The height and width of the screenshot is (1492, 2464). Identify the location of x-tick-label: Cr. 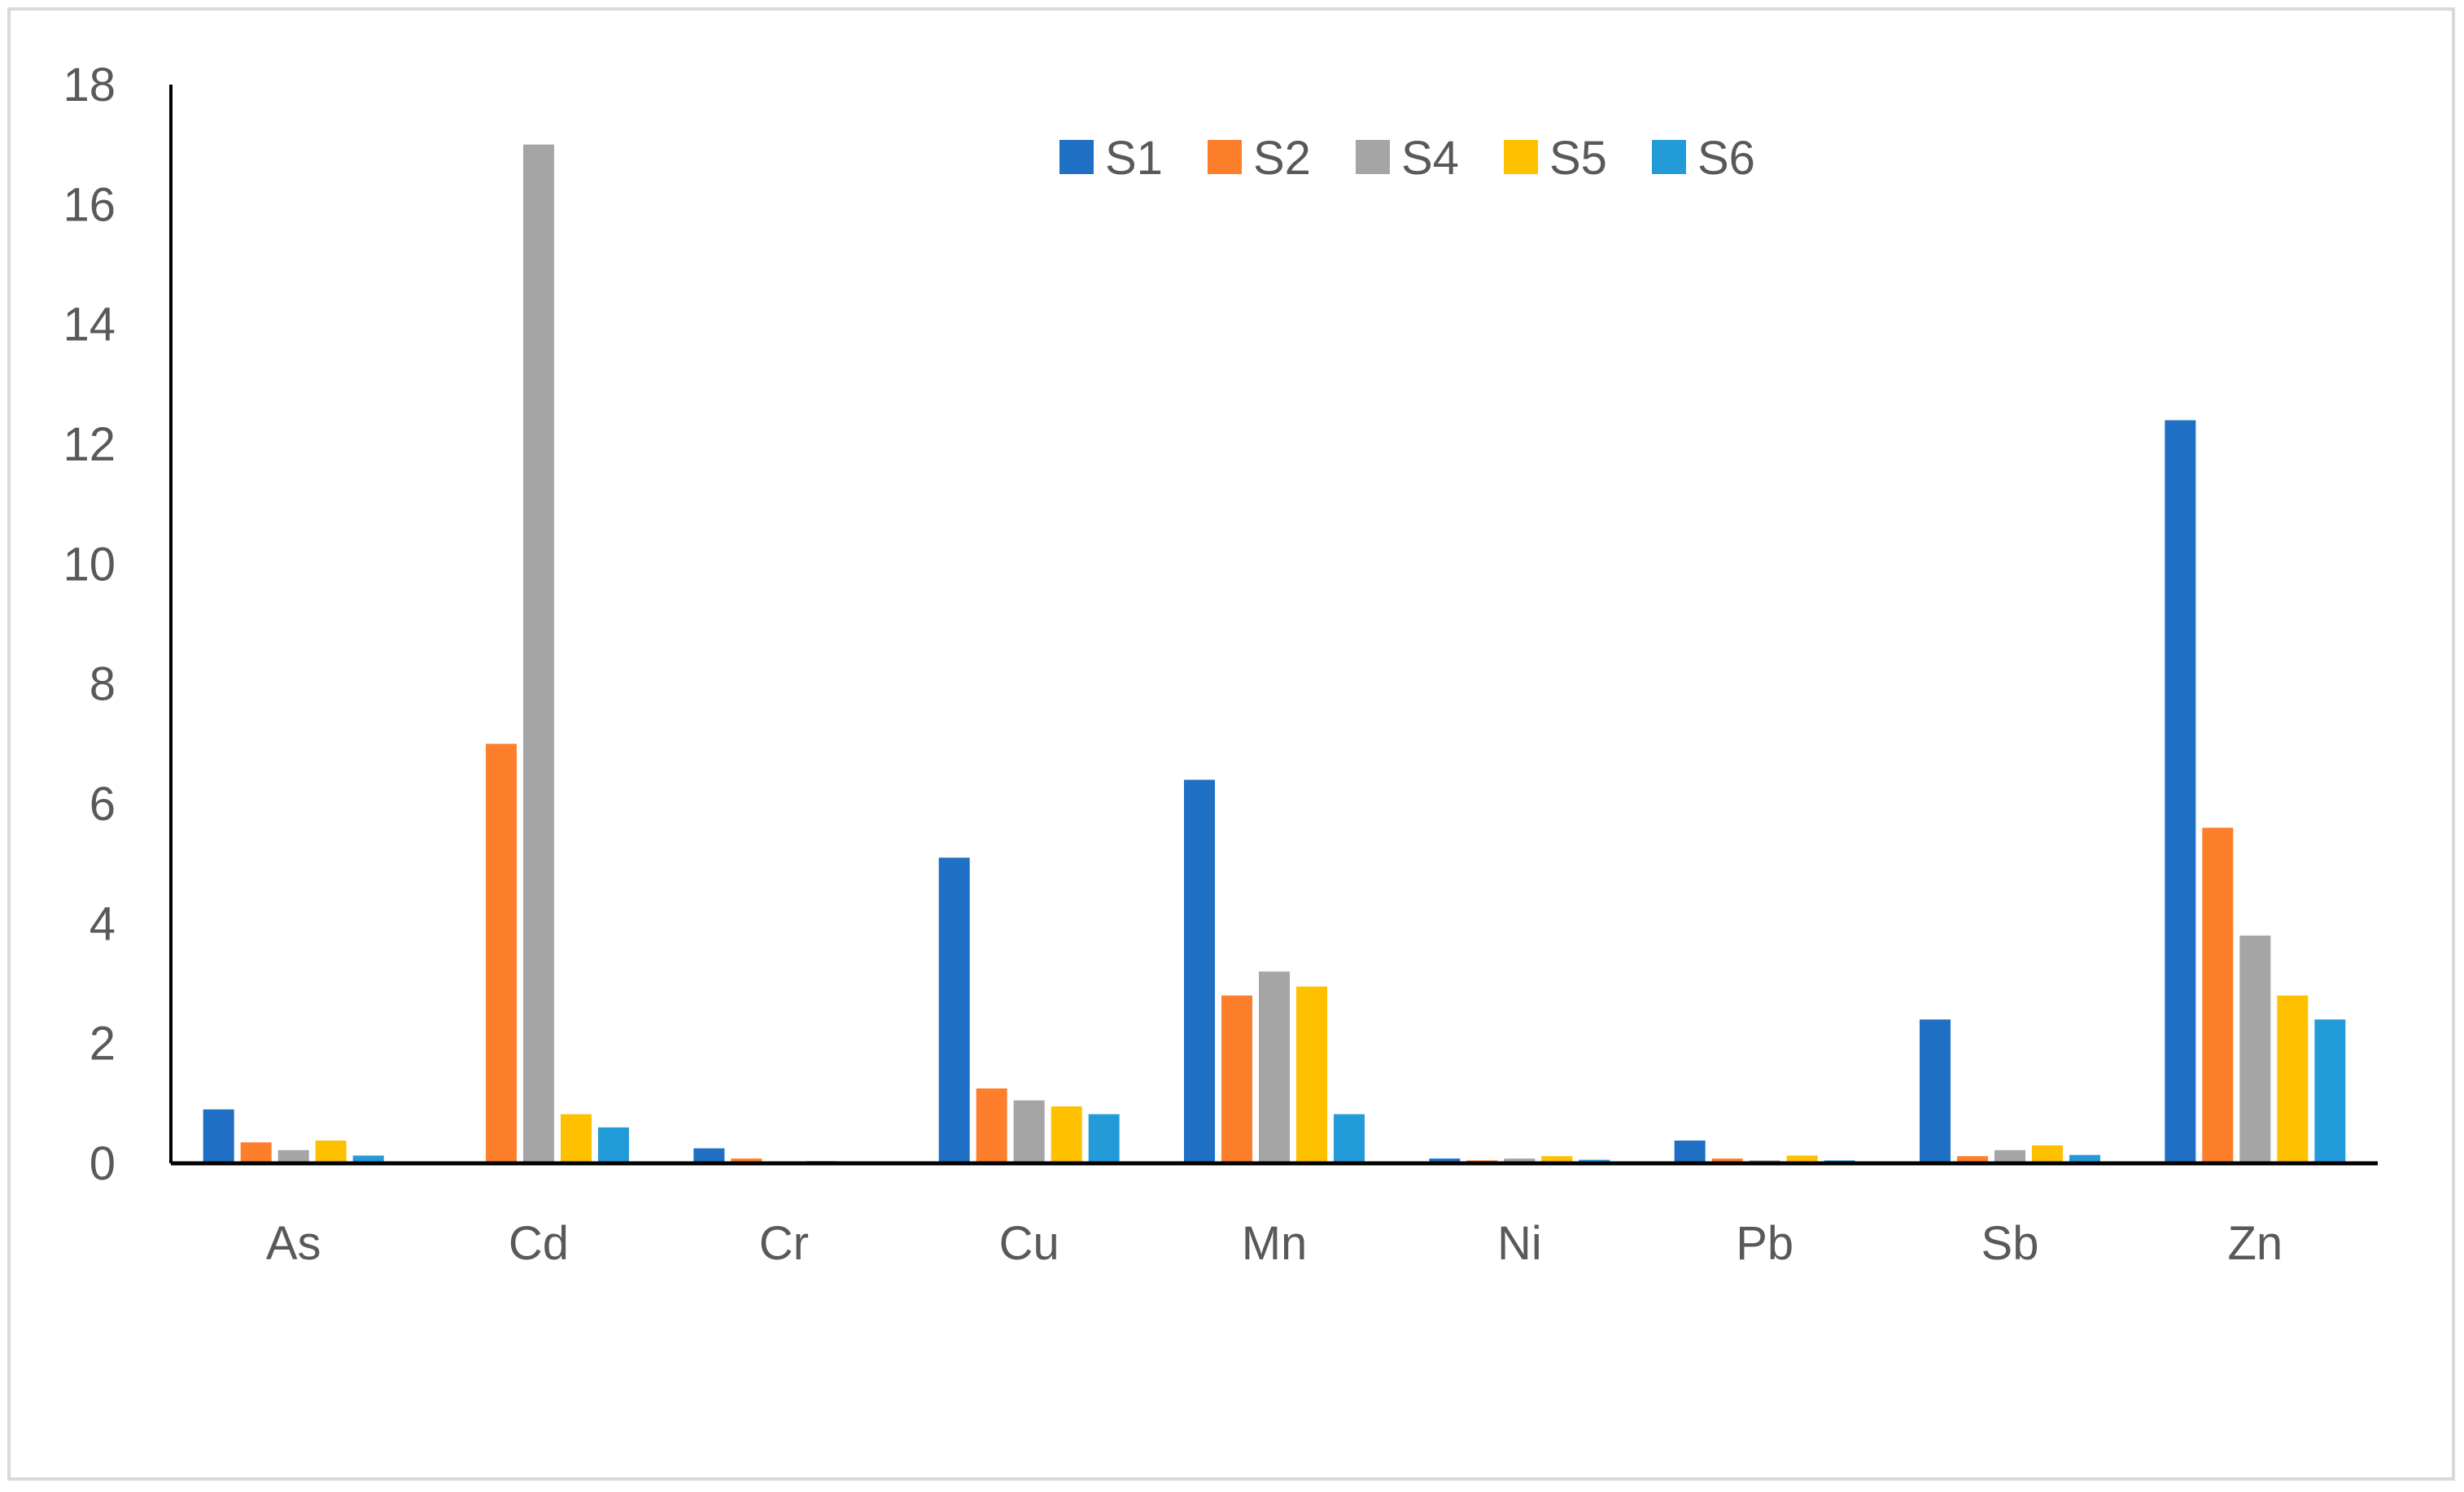
(784, 1243).